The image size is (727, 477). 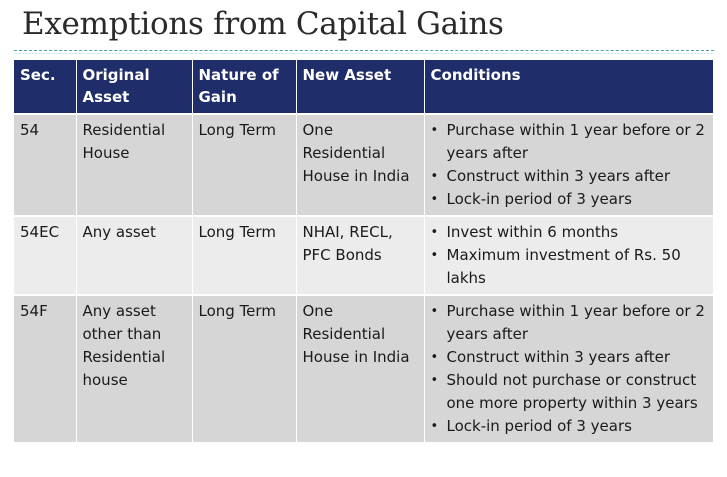 What do you see at coordinates (360, 87) in the screenshot?
I see `header-new-asset: New Asset` at bounding box center [360, 87].